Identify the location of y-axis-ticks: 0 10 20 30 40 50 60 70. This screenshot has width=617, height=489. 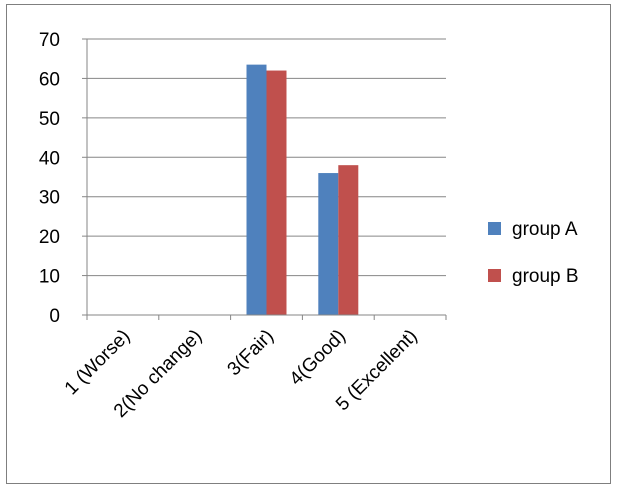
(63, 178).